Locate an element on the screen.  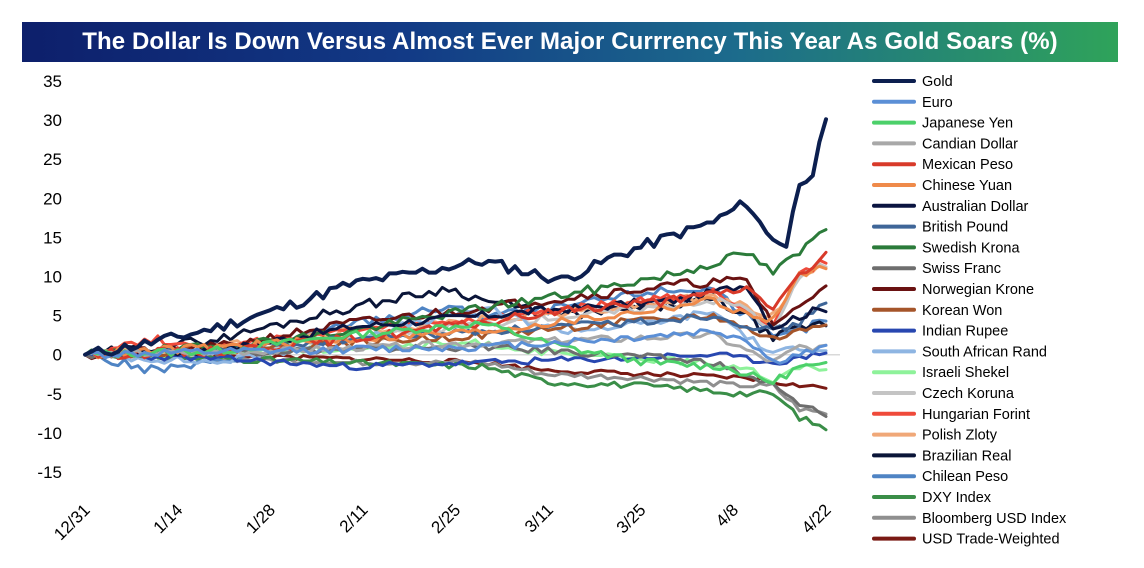
legend-label: Australian Dollar is located at coordinates (975, 207).